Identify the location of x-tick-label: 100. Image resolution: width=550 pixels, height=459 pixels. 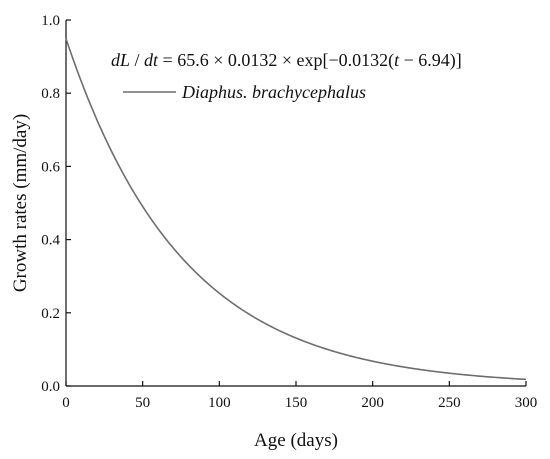
(219, 403).